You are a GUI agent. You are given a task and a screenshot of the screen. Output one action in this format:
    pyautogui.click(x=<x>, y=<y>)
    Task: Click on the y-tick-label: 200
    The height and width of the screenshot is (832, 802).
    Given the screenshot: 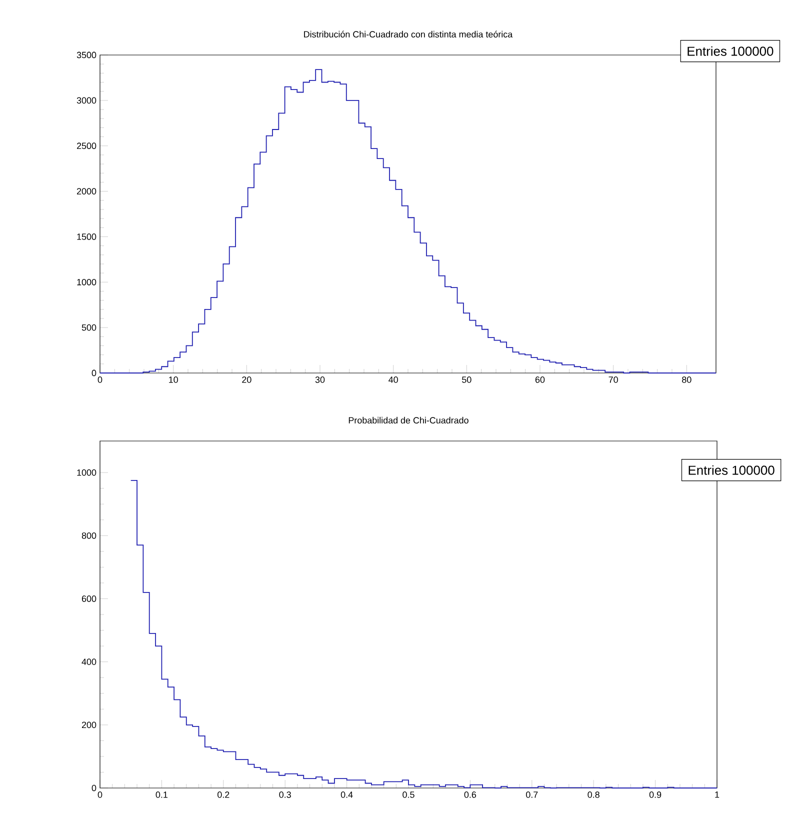 What is the action you would take?
    pyautogui.click(x=89, y=725)
    